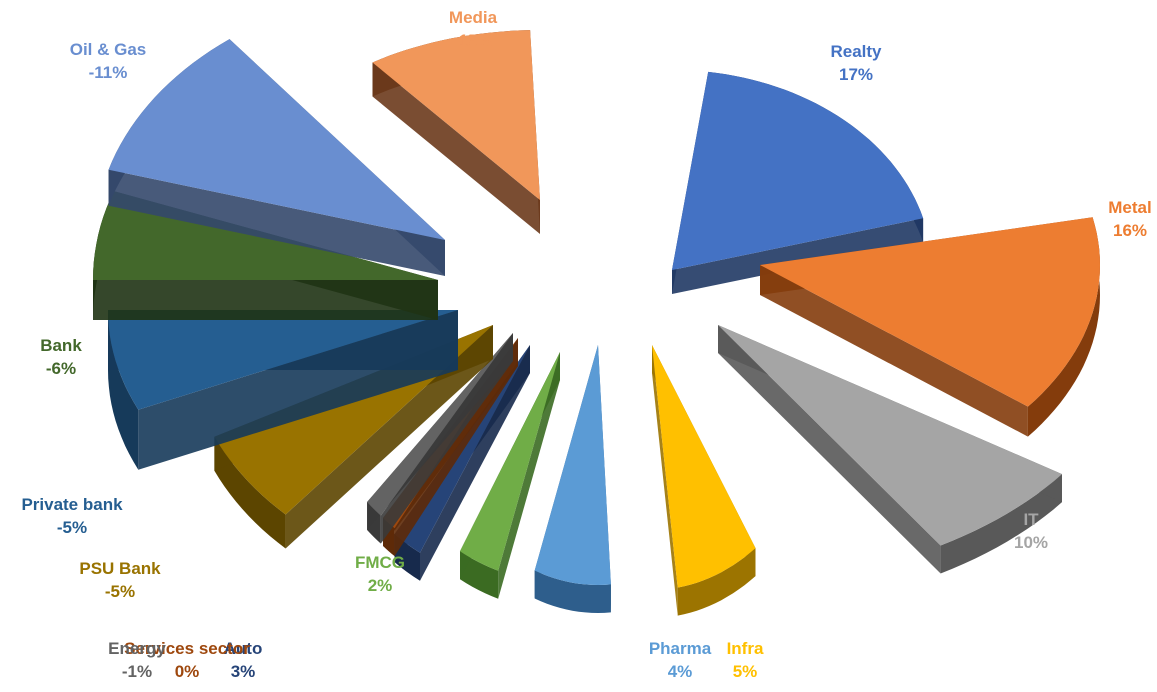 This screenshot has height=692, width=1157. Describe the element at coordinates (250, 492) in the screenshot. I see `pie-slice-side-psu-bank` at that location.